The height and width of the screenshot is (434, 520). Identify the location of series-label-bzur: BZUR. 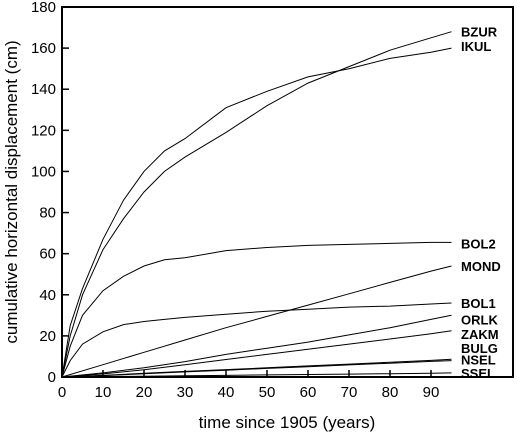
(479, 32).